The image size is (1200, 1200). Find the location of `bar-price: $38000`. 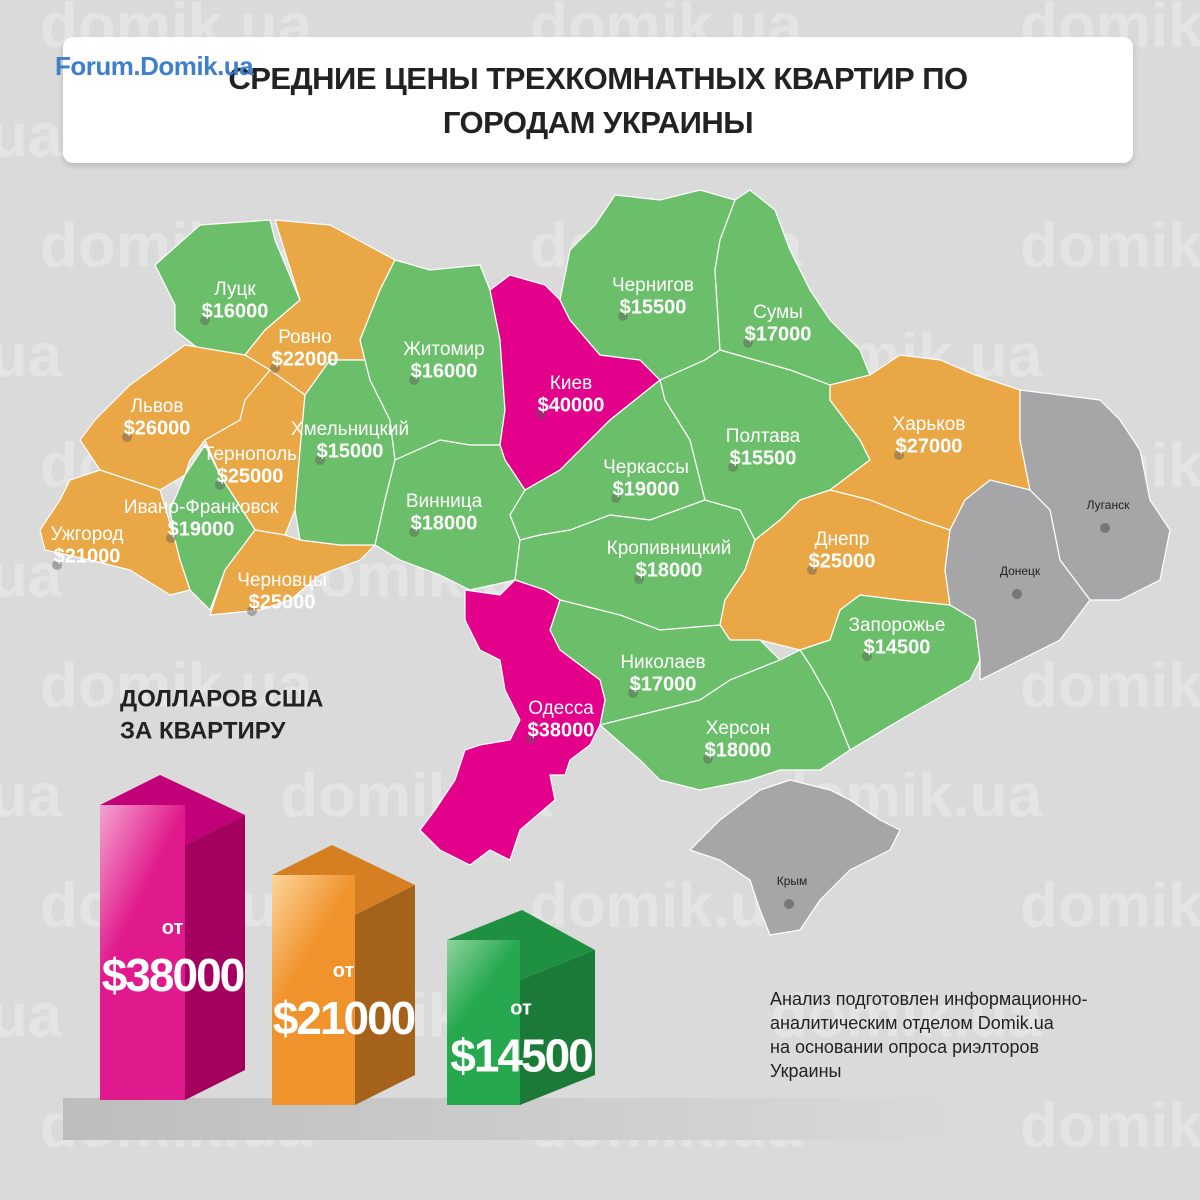

bar-price: $38000 is located at coordinates (173, 975).